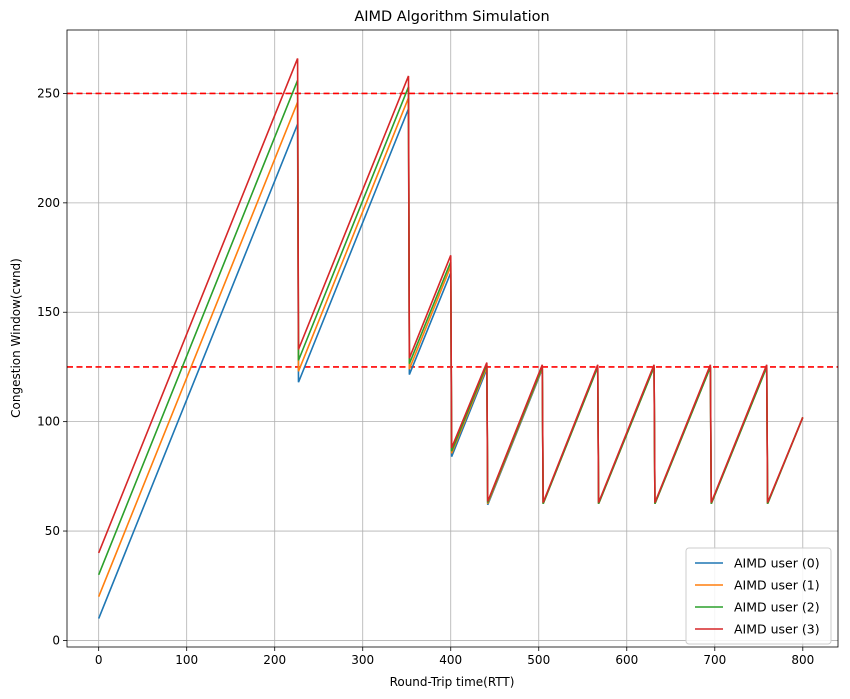  Describe the element at coordinates (362, 660) in the screenshot. I see `x-tick-label: 300` at that location.